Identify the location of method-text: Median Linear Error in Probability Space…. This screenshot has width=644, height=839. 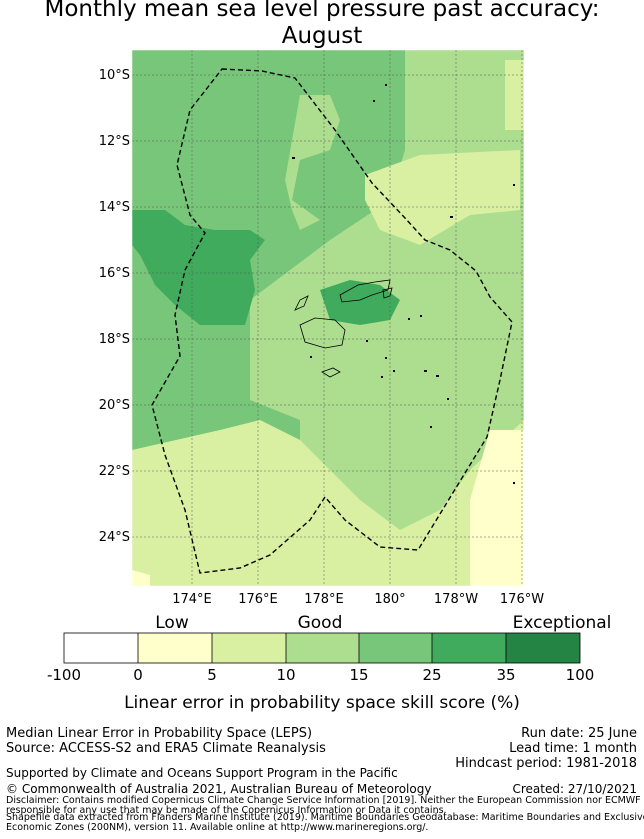
(159, 733).